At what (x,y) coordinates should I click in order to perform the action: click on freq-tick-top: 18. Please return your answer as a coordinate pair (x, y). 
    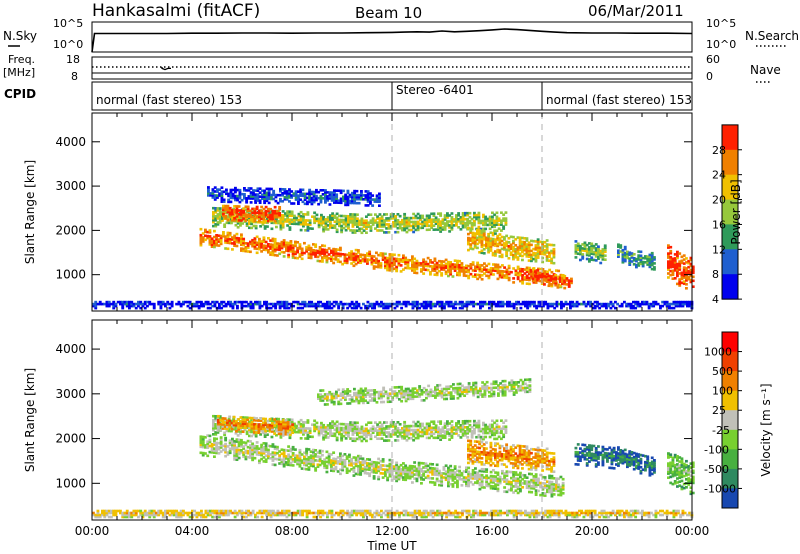
    Looking at the image, I should click on (73, 59).